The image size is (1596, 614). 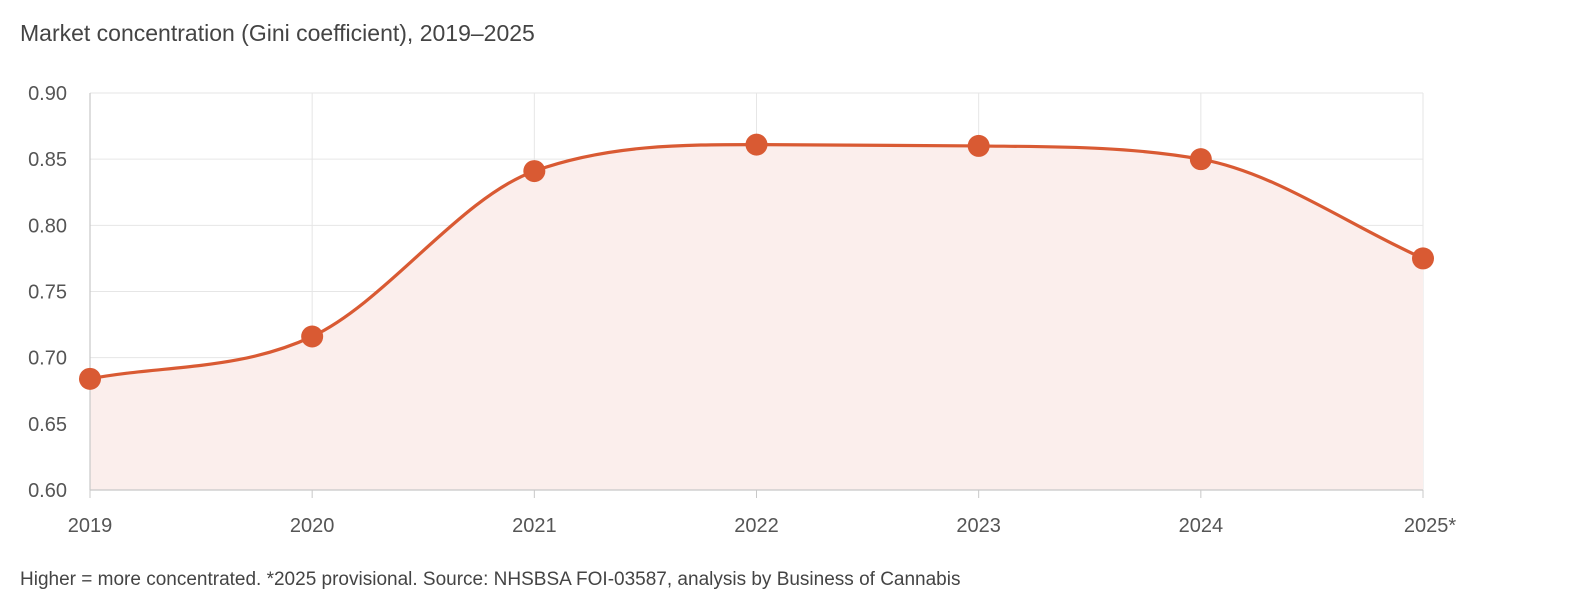 What do you see at coordinates (47, 491) in the screenshot?
I see `y-tick-label: 0.60` at bounding box center [47, 491].